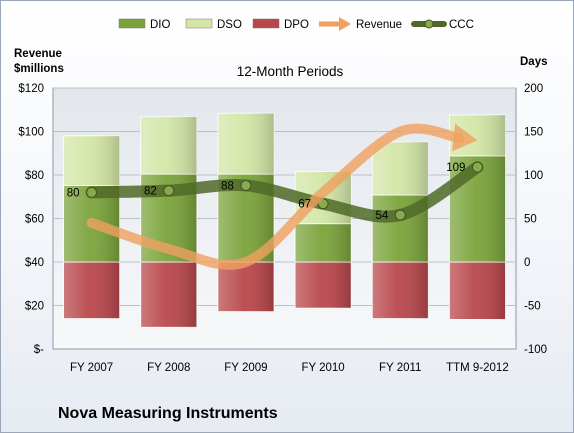  I want to click on legend-swatch-dso, so click(199, 23).